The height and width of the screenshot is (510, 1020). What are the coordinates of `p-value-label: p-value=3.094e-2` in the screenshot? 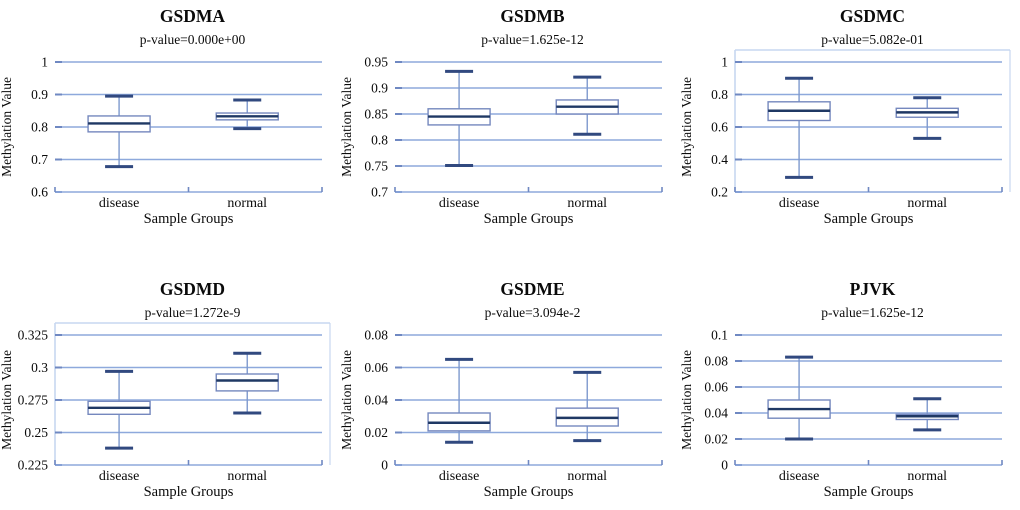 It's located at (533, 312).